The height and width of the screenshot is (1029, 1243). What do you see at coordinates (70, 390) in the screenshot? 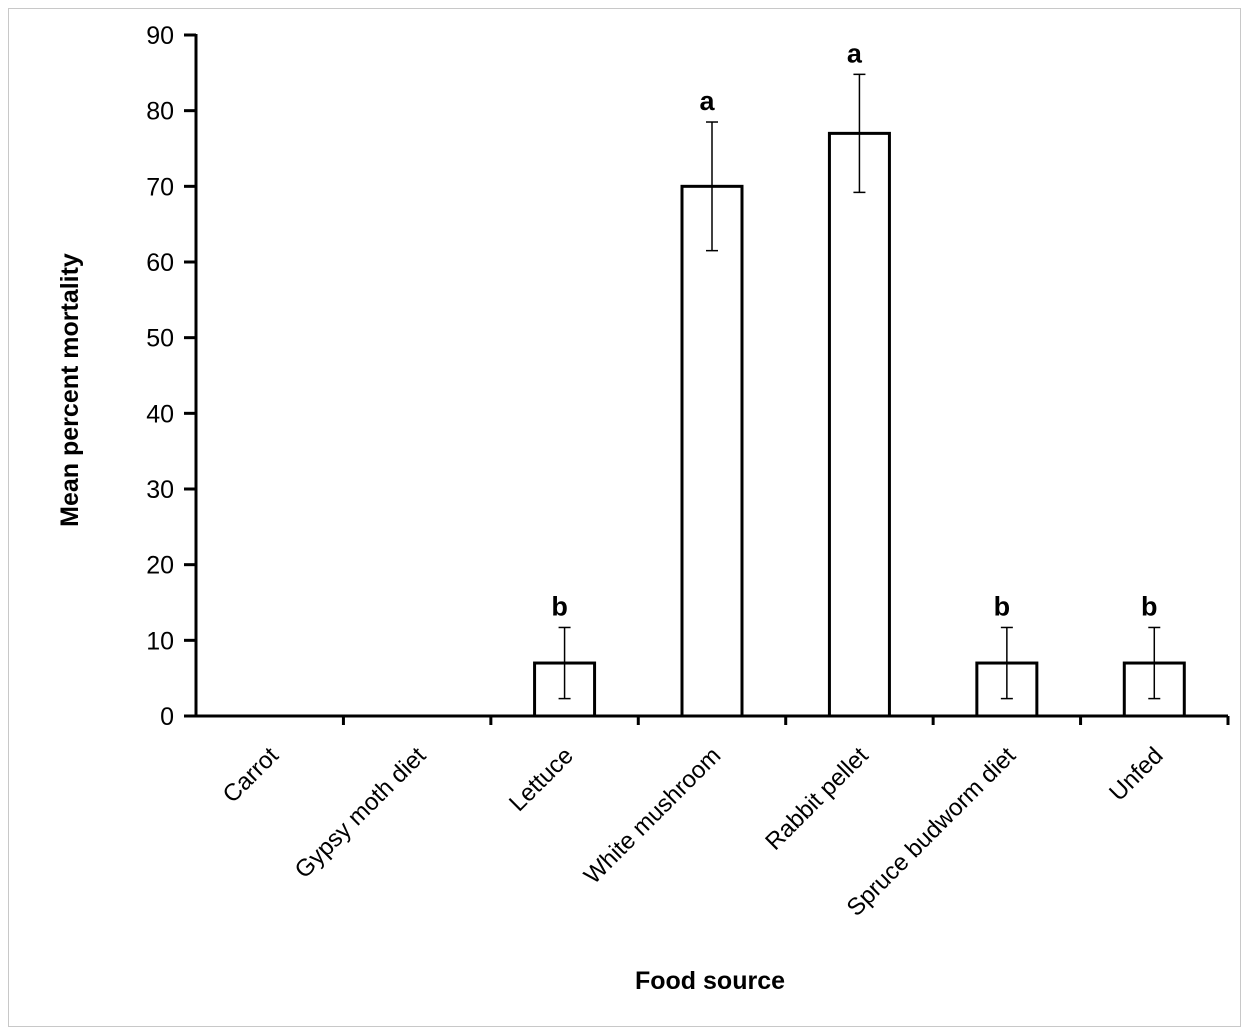
I see `y-axis-title: Mean percent mortality` at bounding box center [70, 390].